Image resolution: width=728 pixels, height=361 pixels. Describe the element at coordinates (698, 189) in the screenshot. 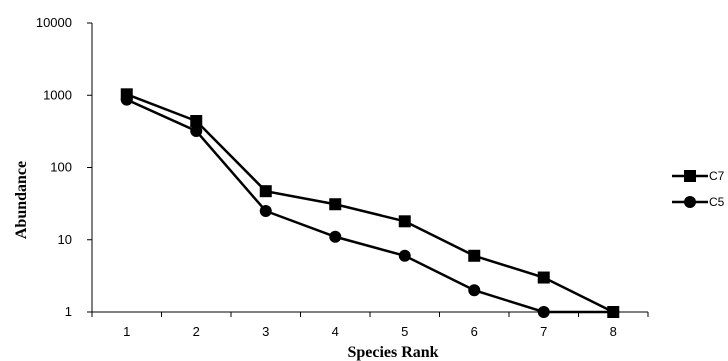

I see `legend: C7 C5` at that location.